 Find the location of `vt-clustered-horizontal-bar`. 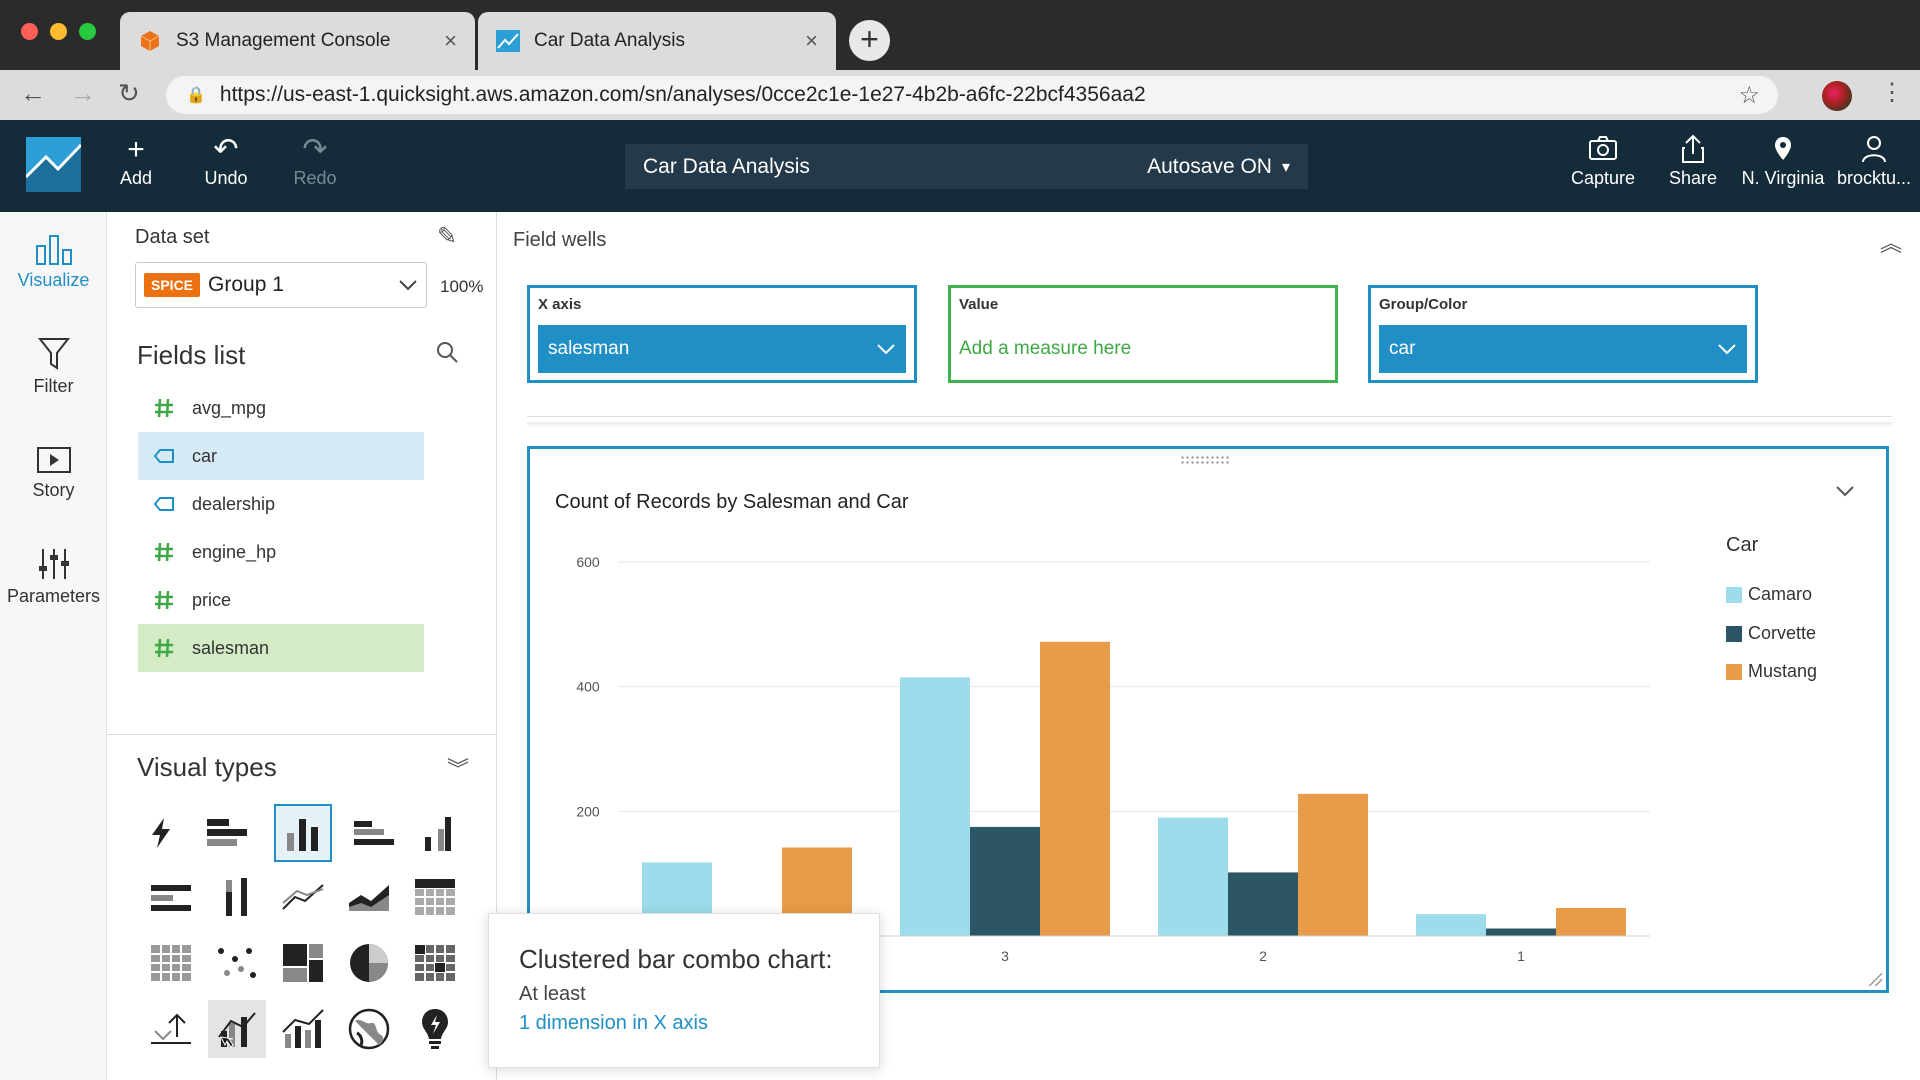

vt-clustered-horizontal-bar is located at coordinates (374, 833).